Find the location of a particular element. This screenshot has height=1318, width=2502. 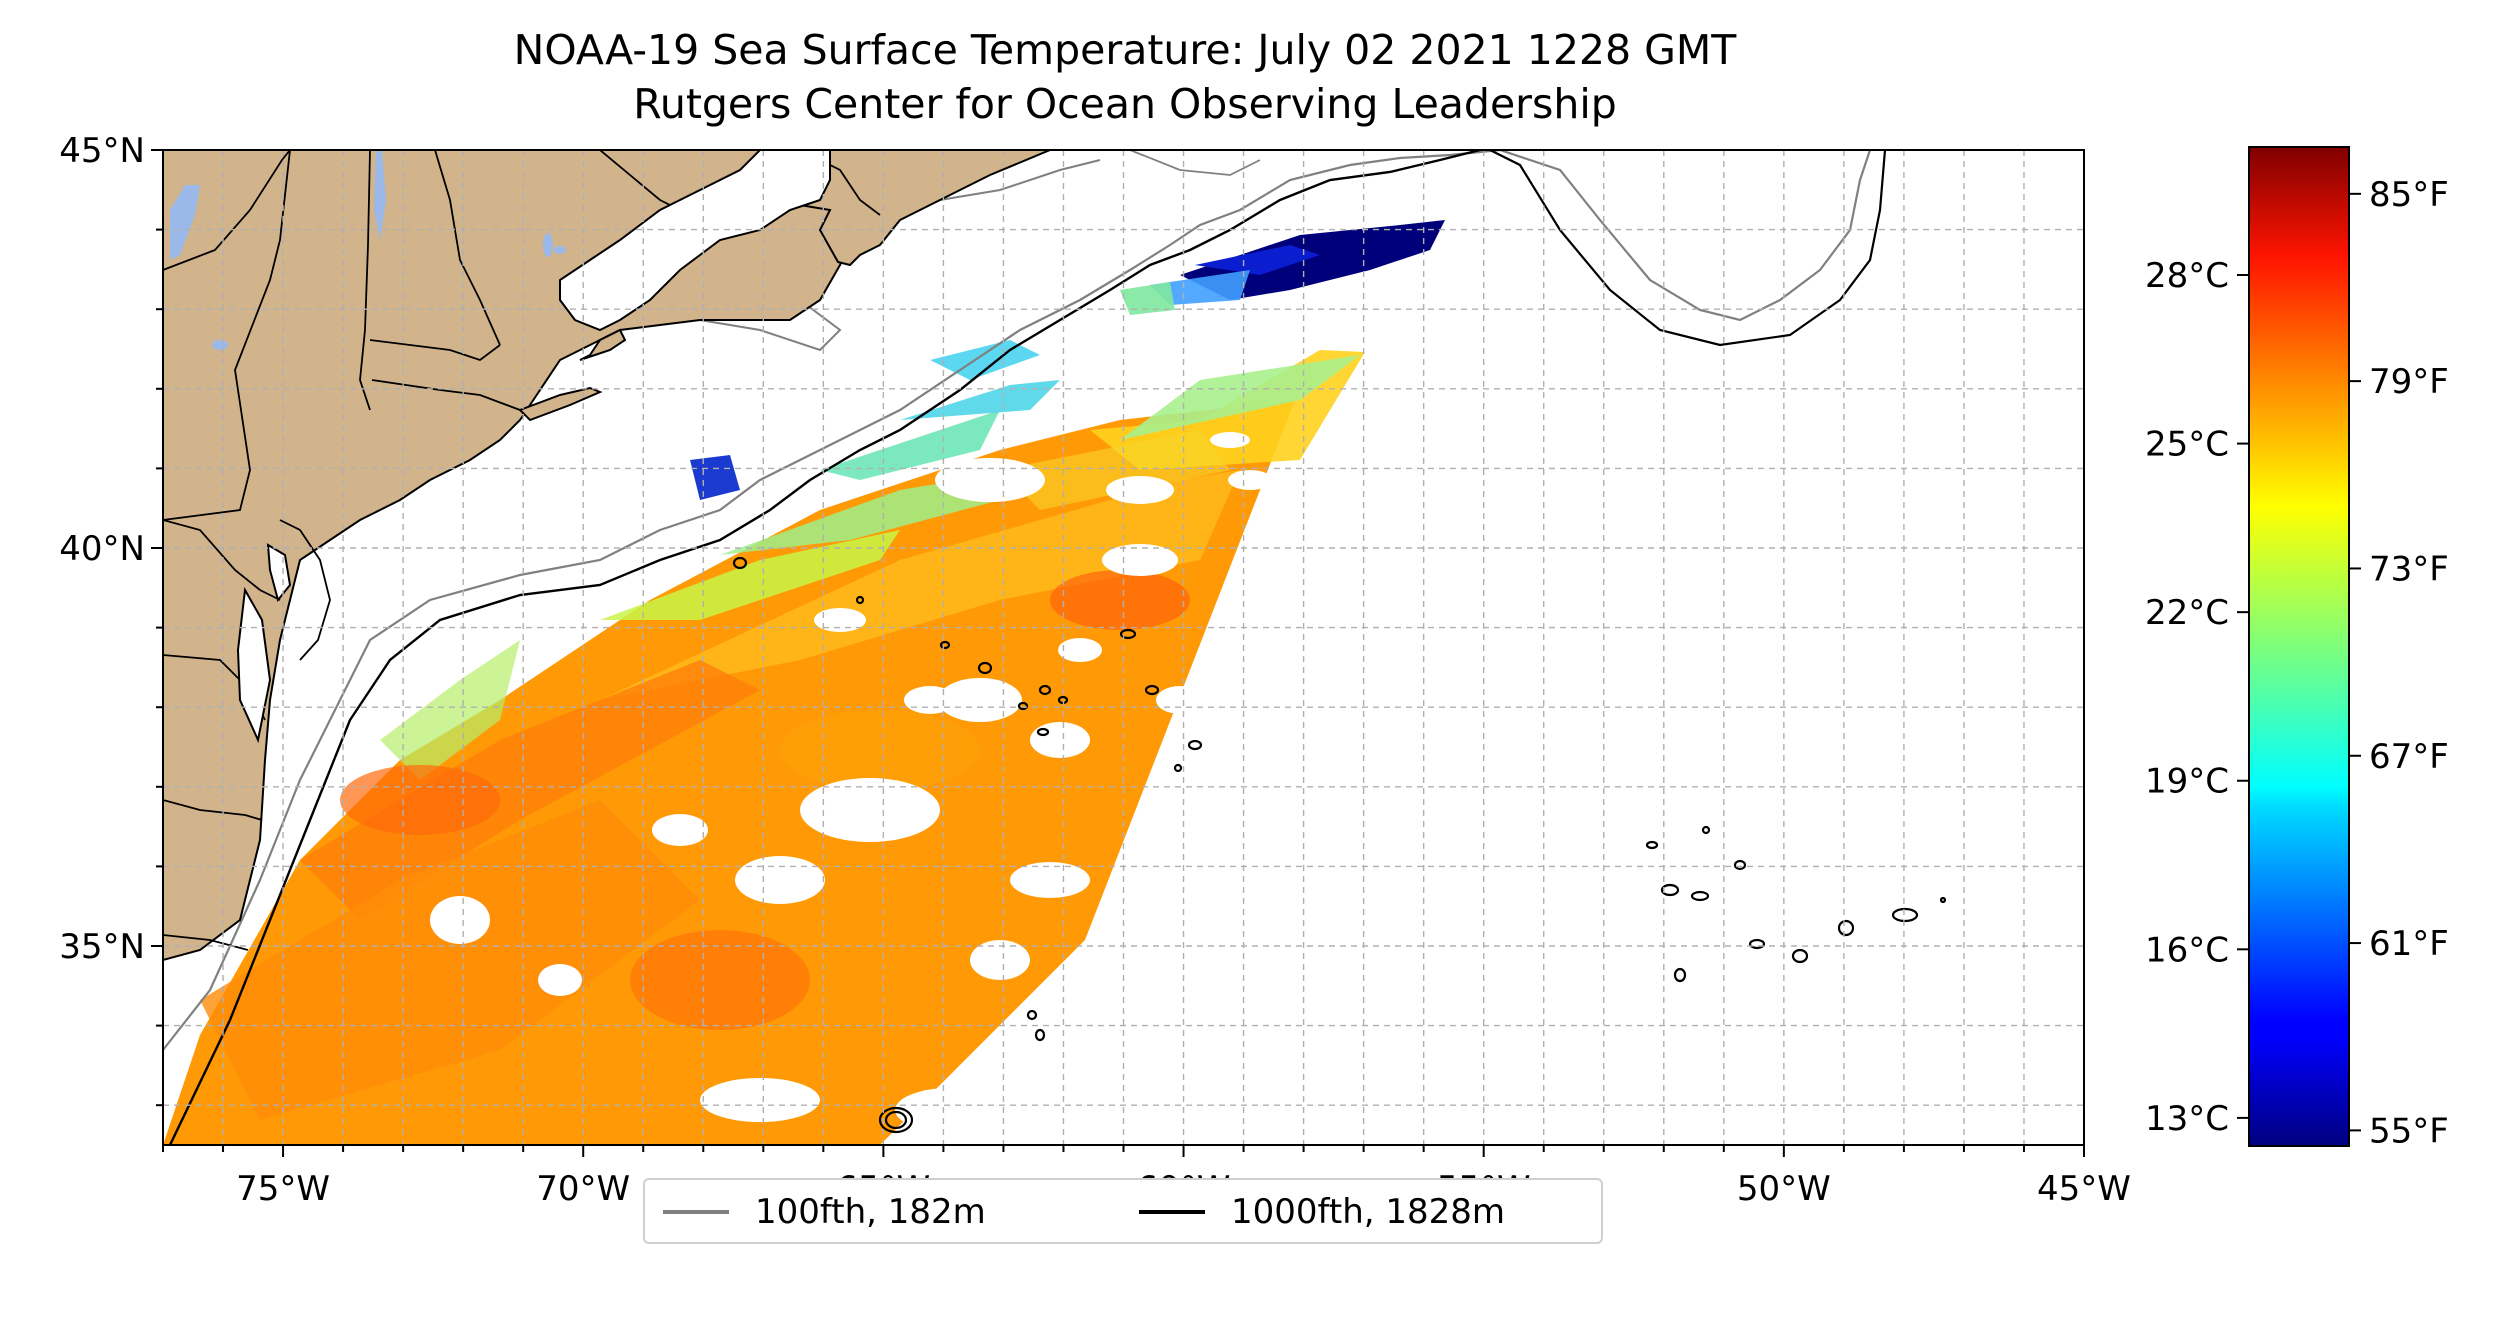

legend-item-1000fth: 1000fth, 1828m is located at coordinates (1322, 1212).